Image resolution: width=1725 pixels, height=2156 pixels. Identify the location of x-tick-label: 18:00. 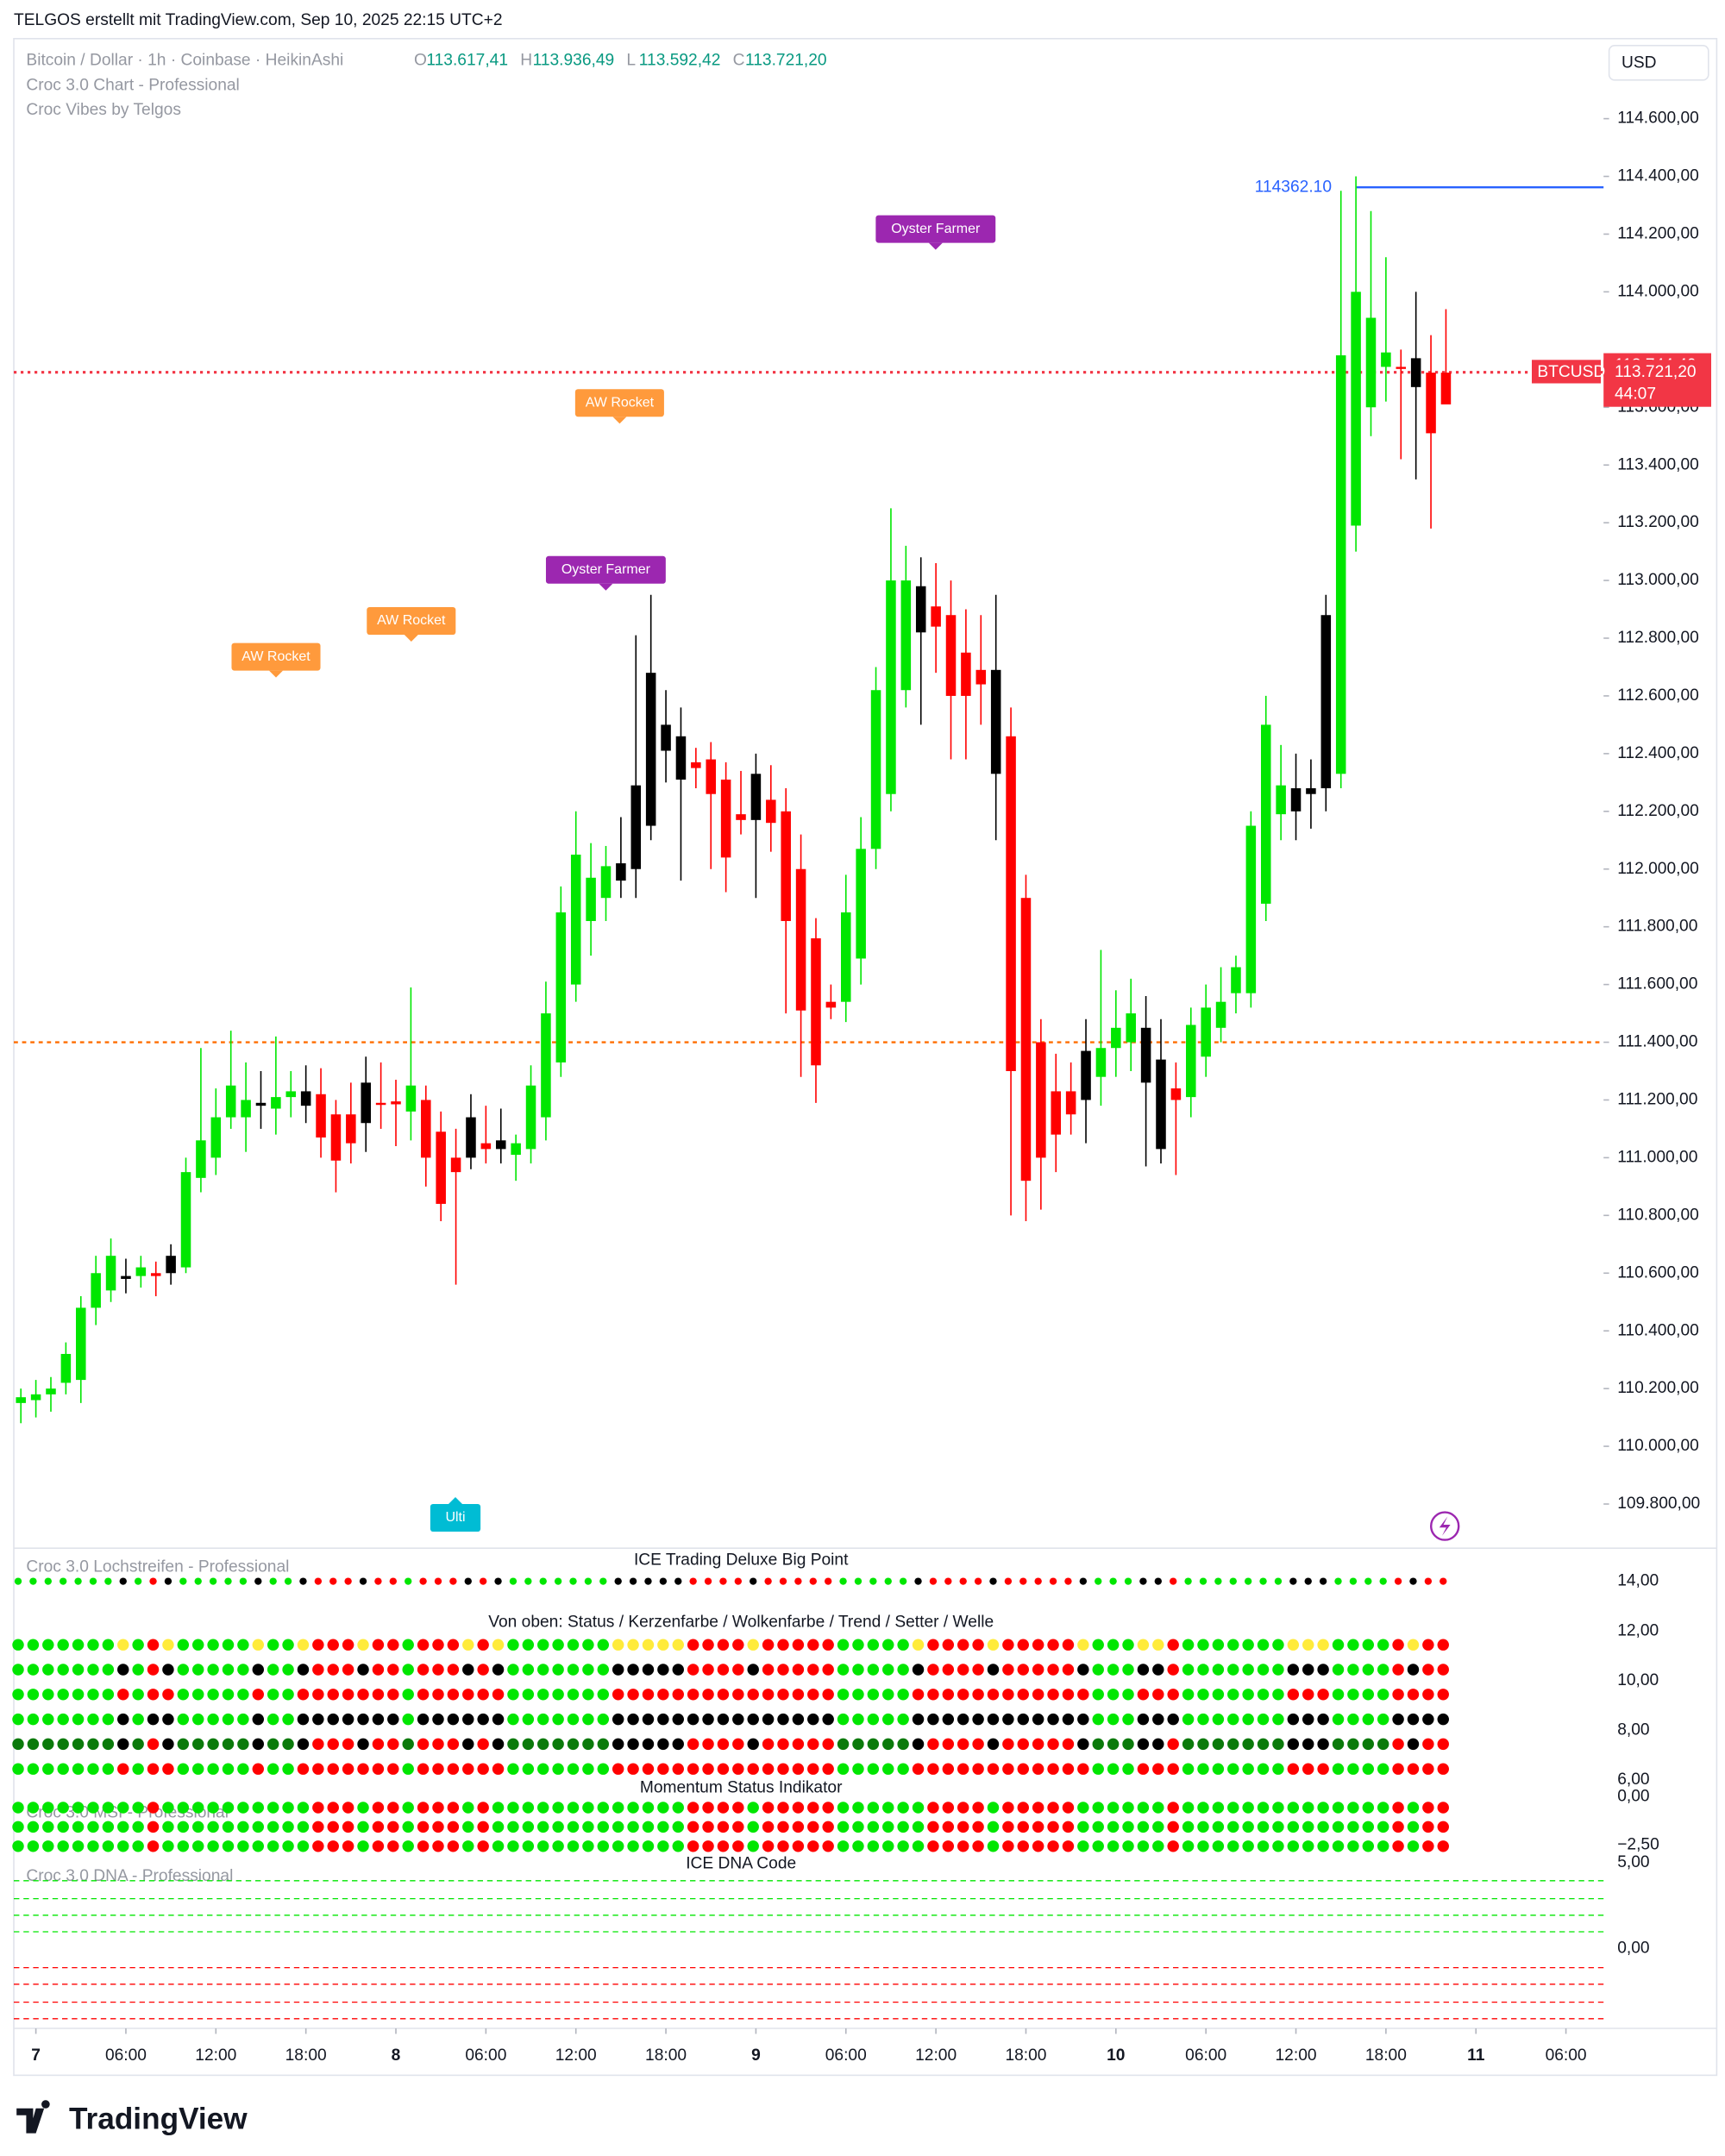
(666, 2055).